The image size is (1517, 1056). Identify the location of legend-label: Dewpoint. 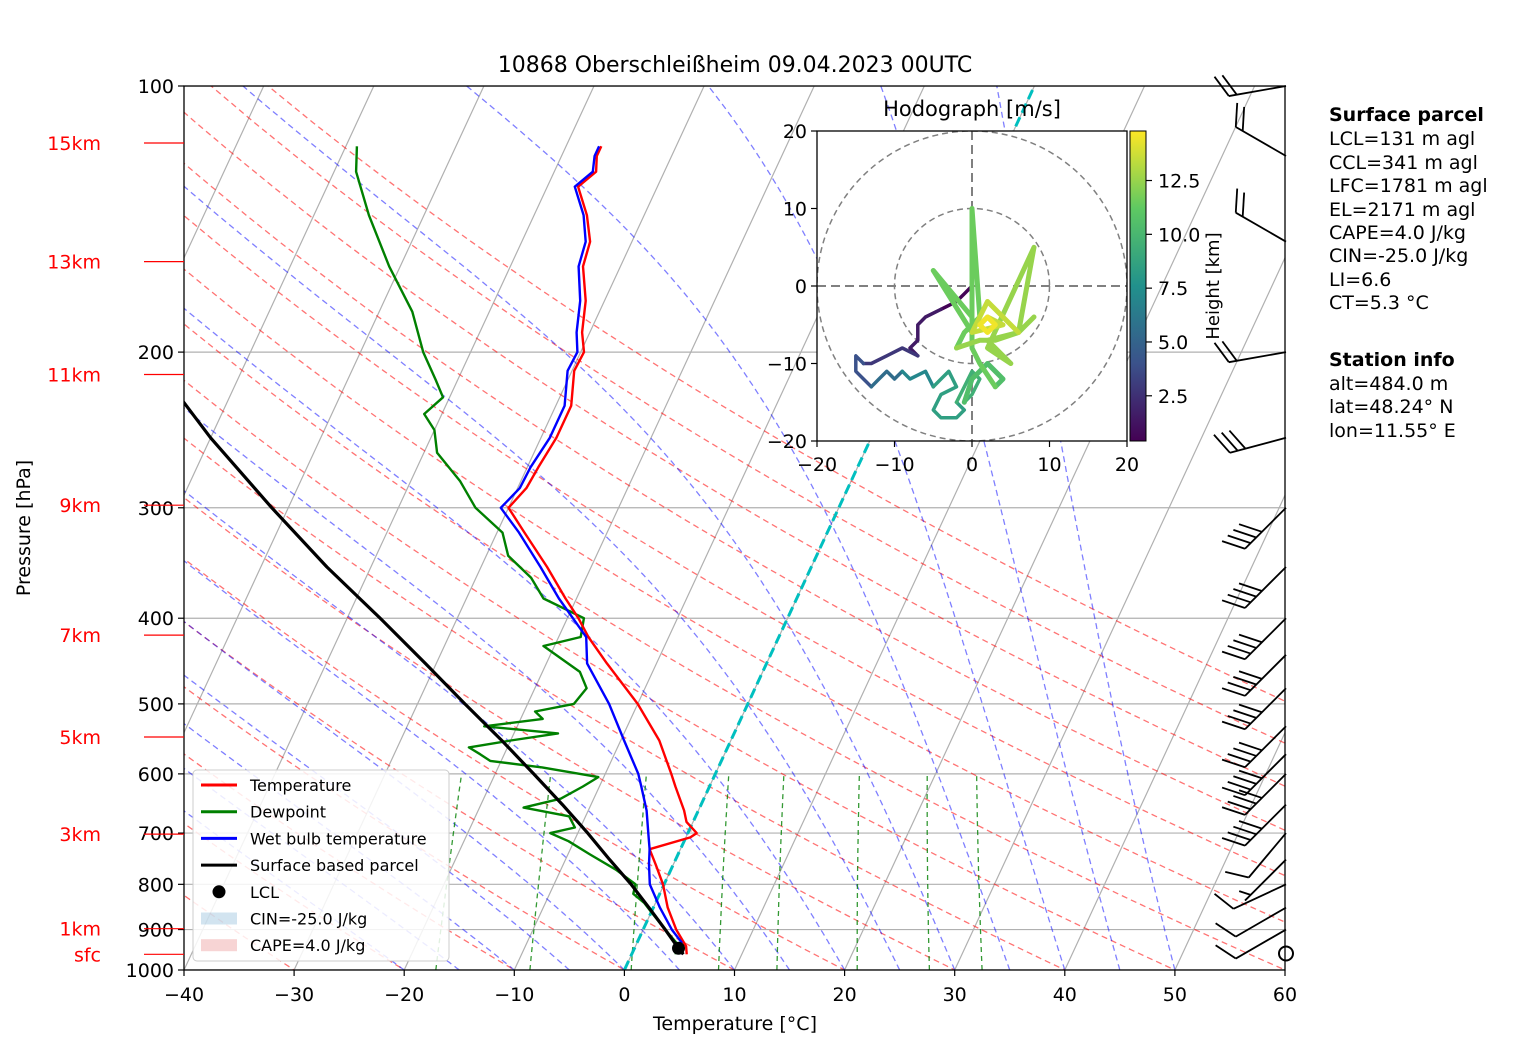
(288, 812).